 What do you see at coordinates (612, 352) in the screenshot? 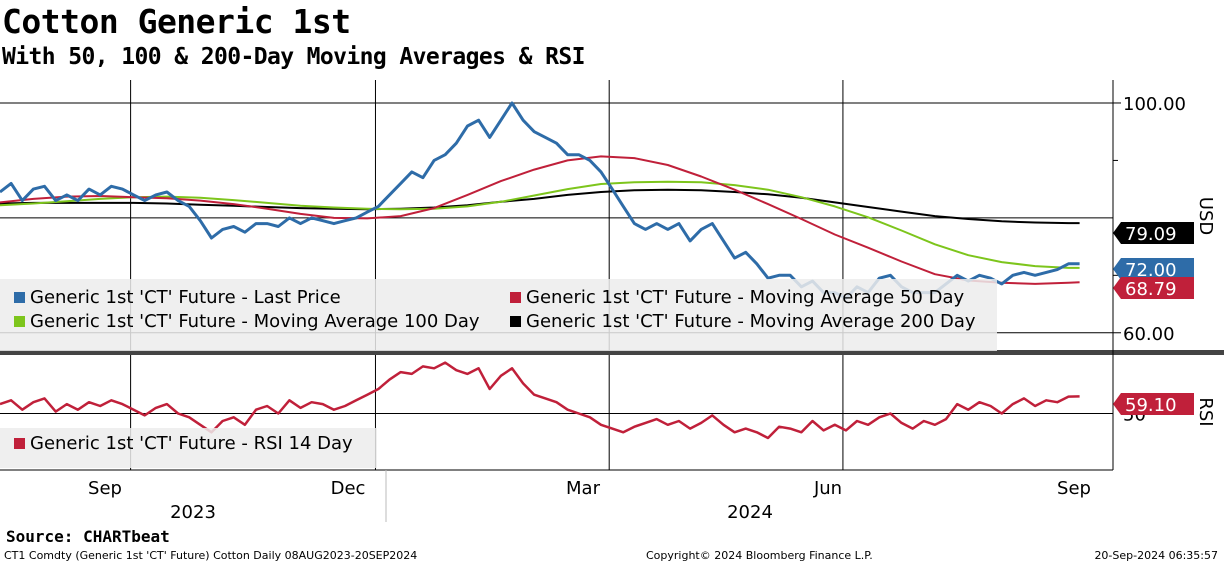
I see `panel-separator` at bounding box center [612, 352].